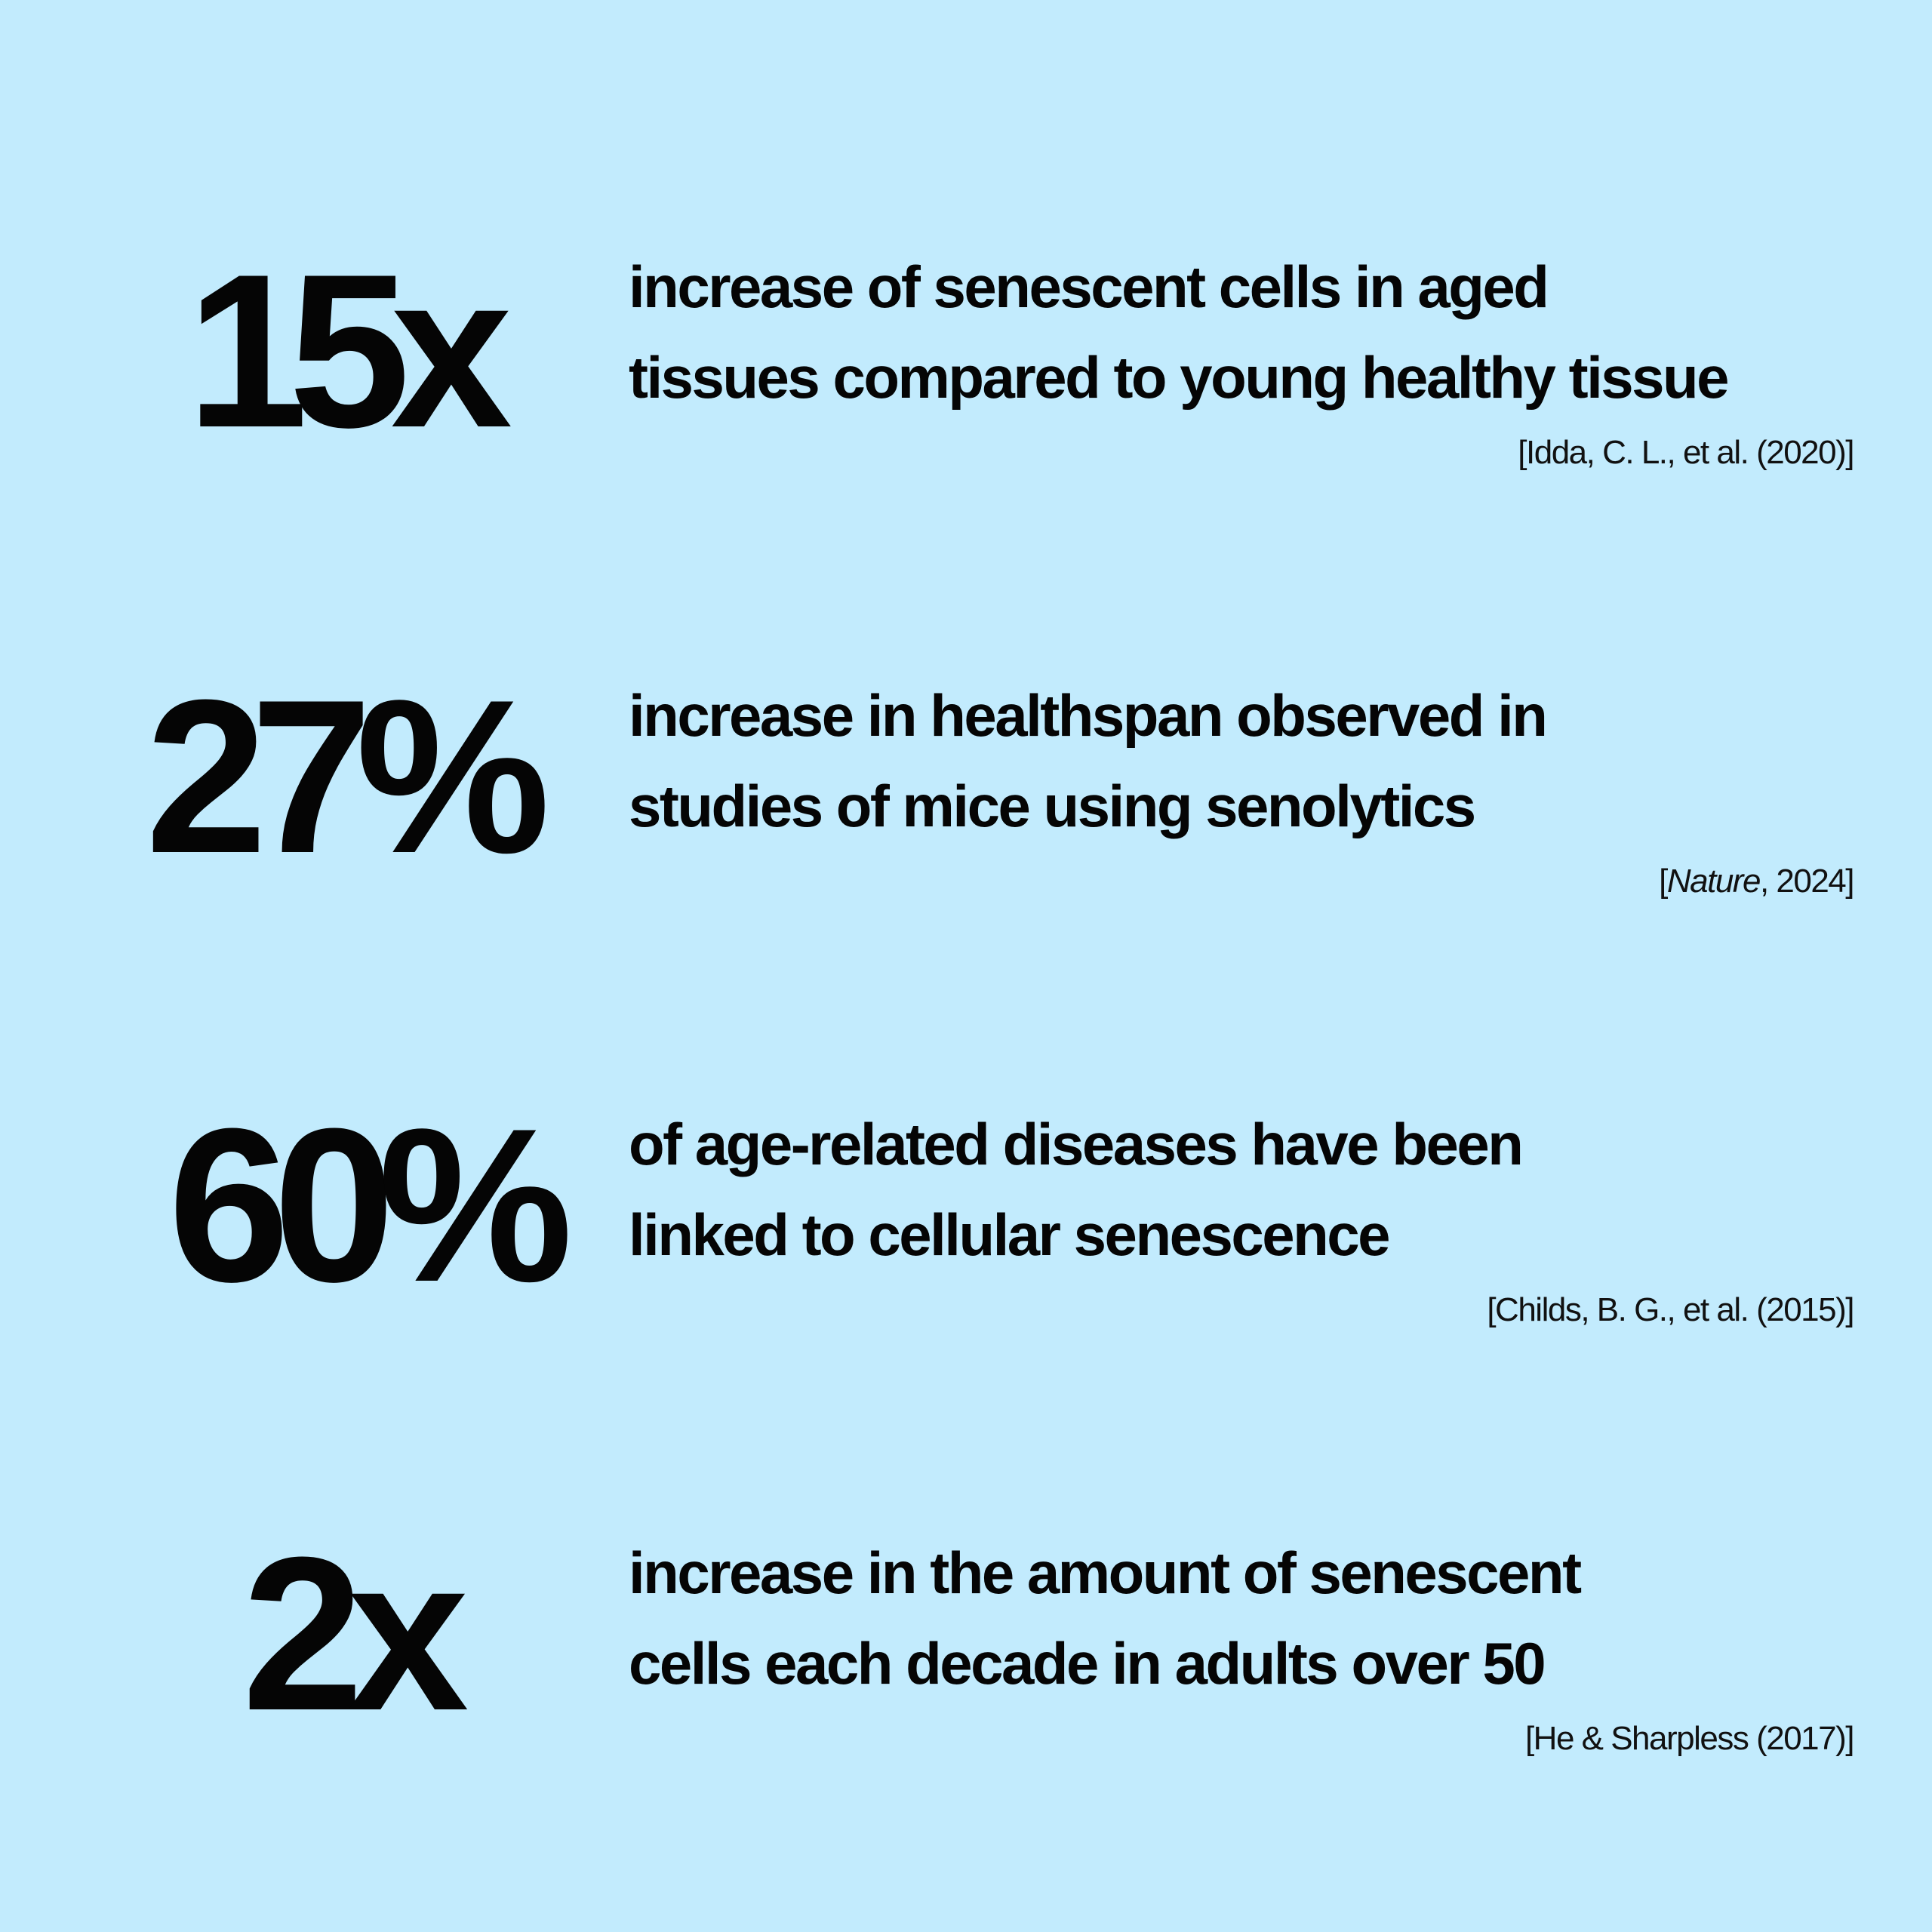 This screenshot has height=1932, width=1932. I want to click on stat-citation: [Idda, C. L., et al. (2020)], so click(1686, 452).